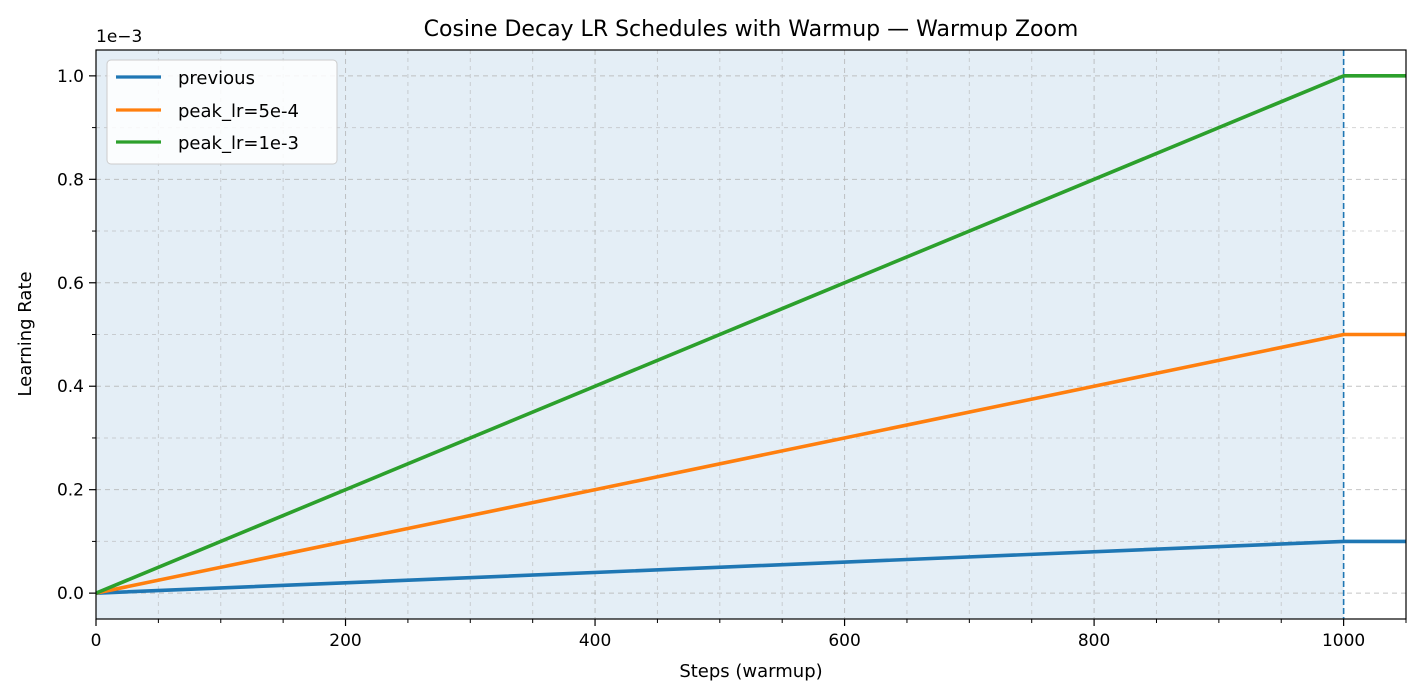 The image size is (1421, 698). What do you see at coordinates (70, 387) in the screenshot?
I see `y-tick-label-2: 0.4` at bounding box center [70, 387].